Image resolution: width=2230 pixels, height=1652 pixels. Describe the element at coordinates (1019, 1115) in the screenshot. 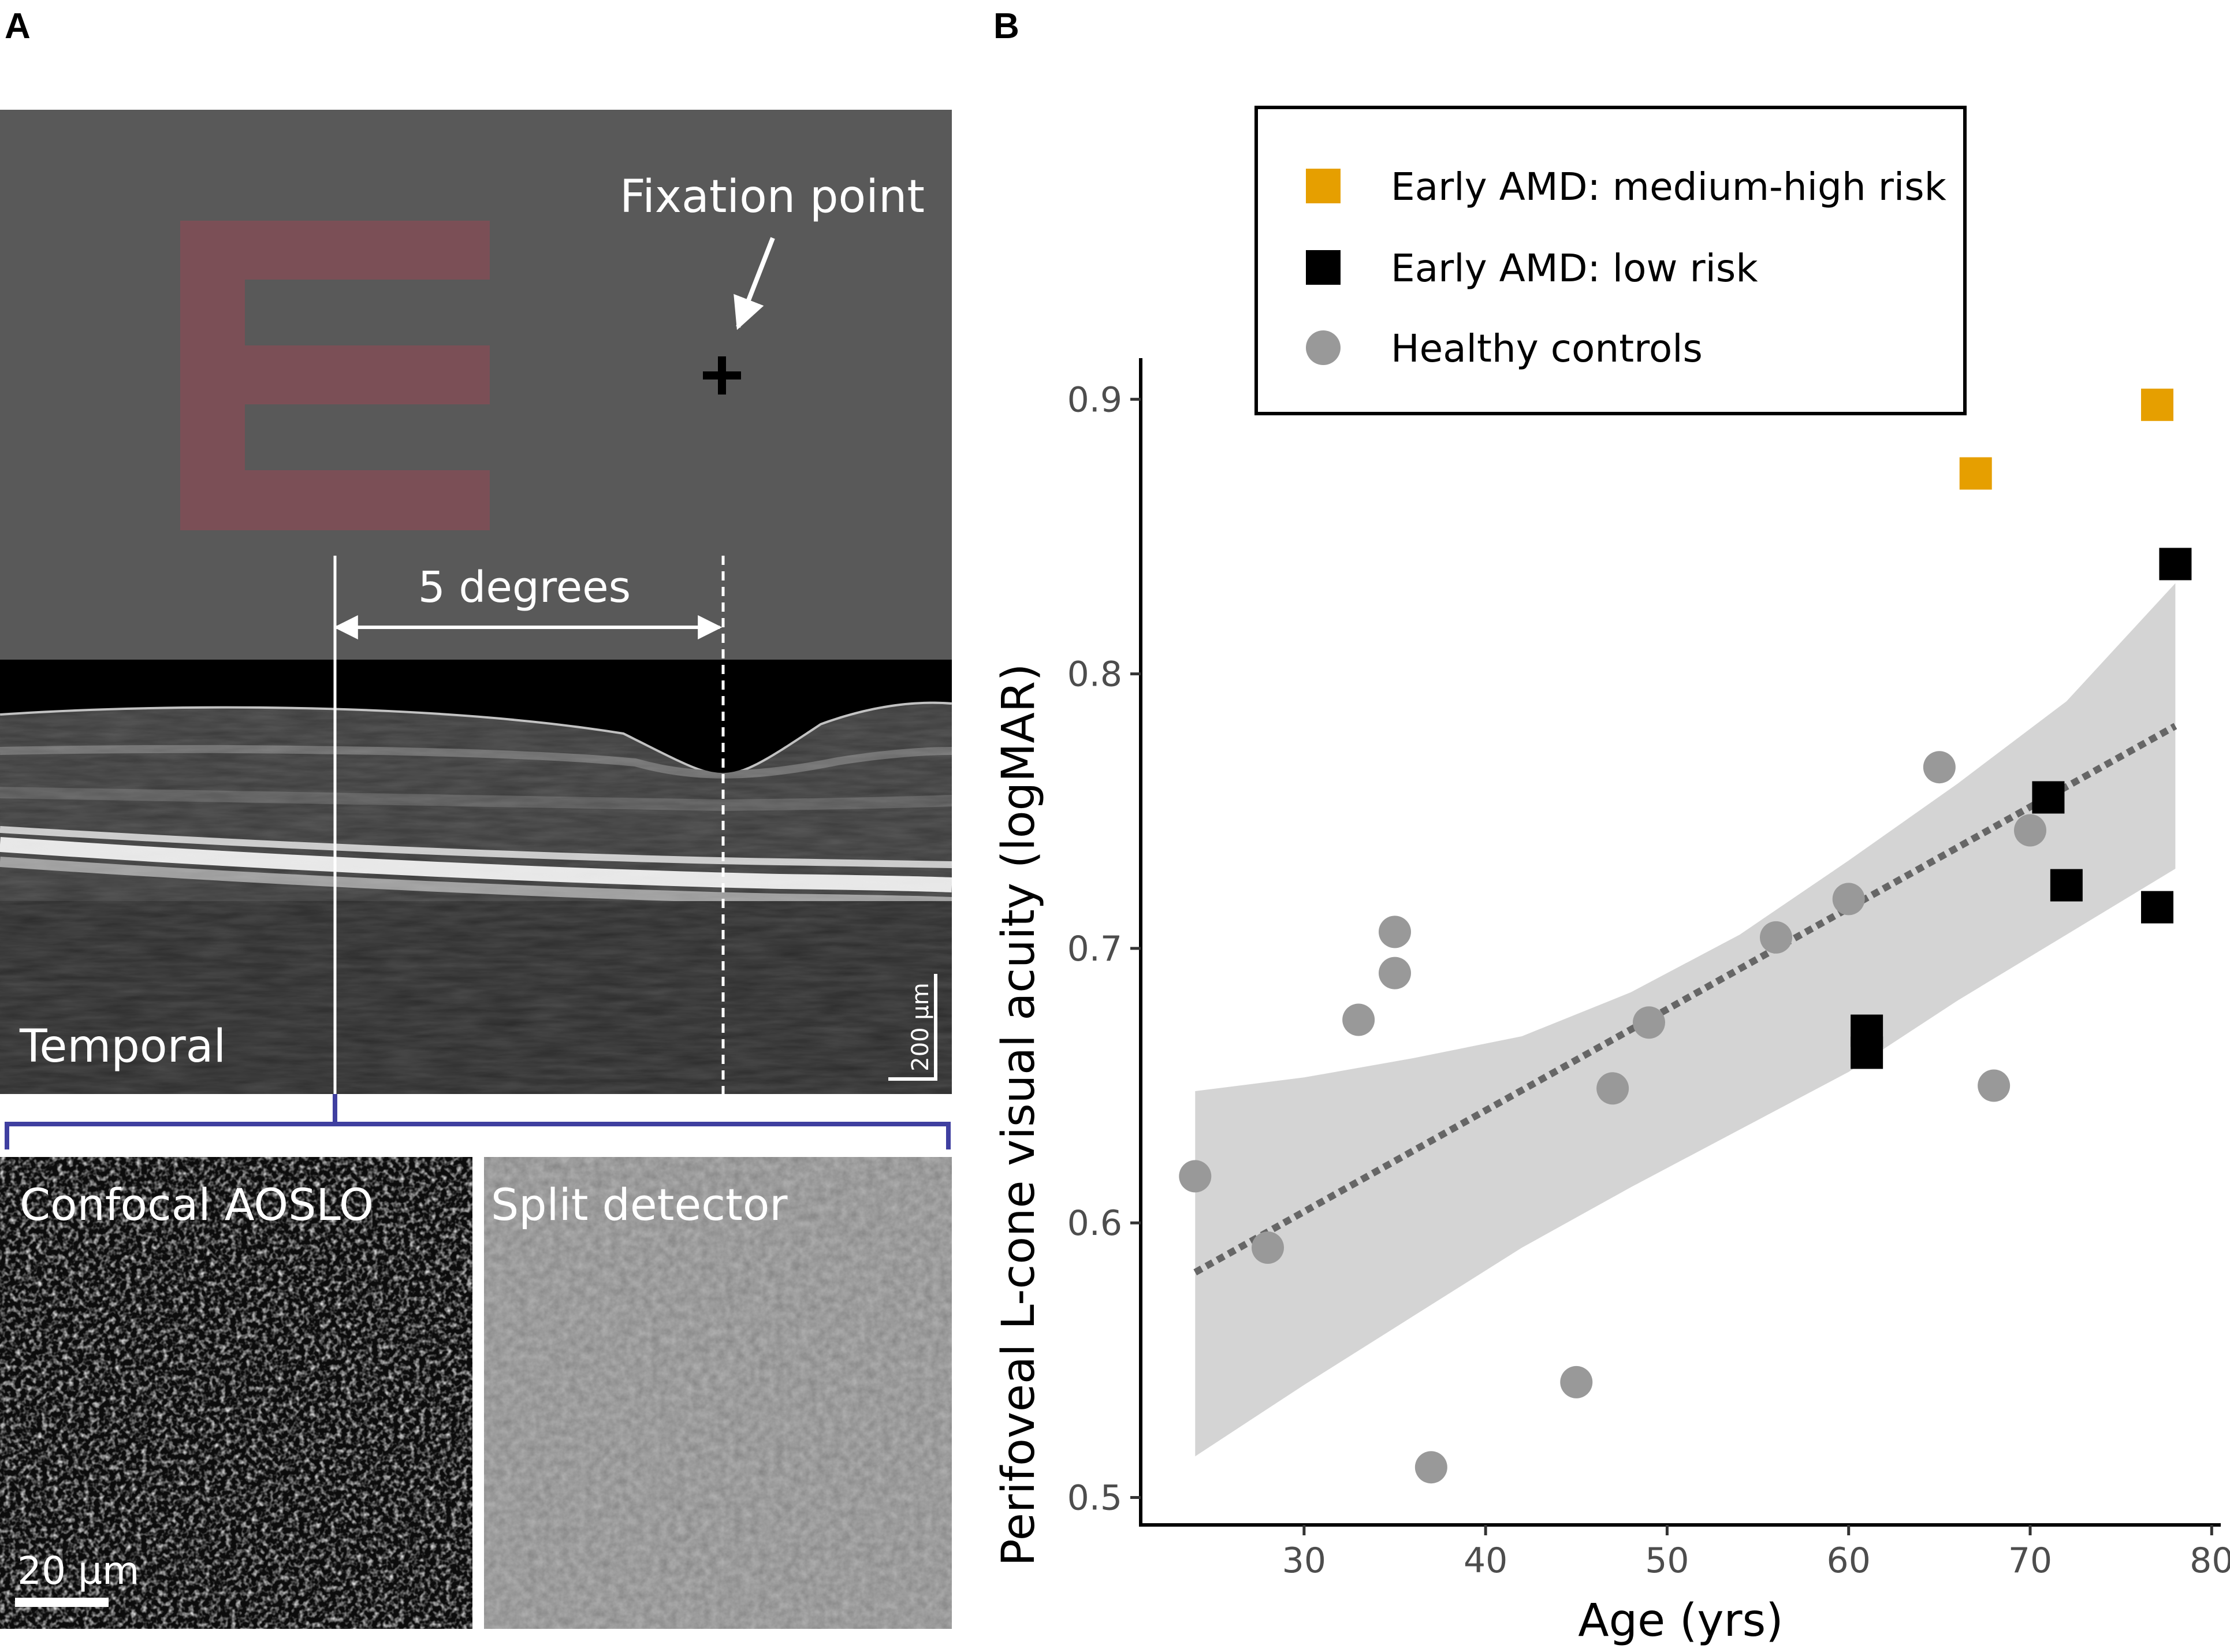

I see `y-axis-title: Perifoveal L-cone visual acuity (logMAR)` at that location.